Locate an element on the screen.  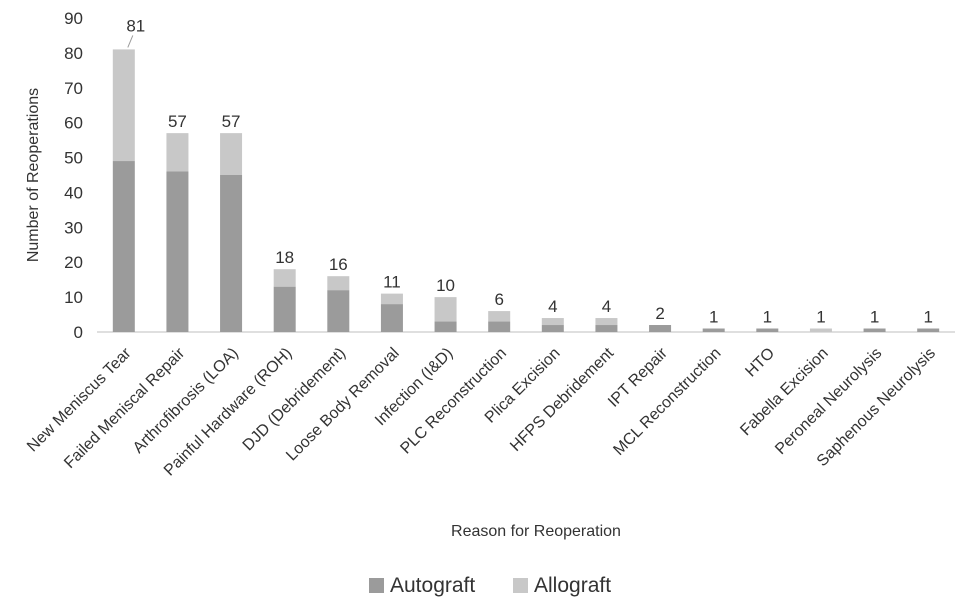
y-axis-ticks: 0 10 20 30 40 50 60 70 80 90 is located at coordinates (73, 175).